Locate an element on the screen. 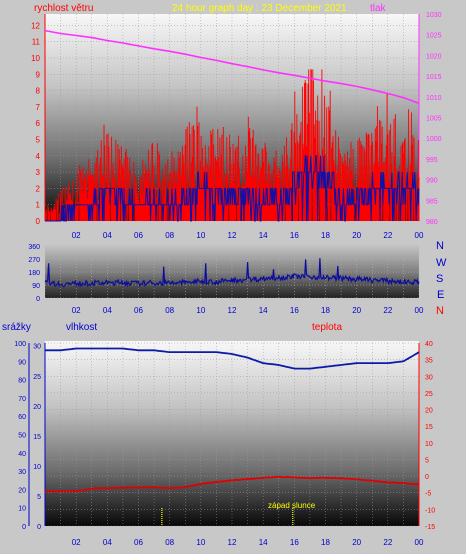  compass-label-n-bottom: N is located at coordinates (440, 311).